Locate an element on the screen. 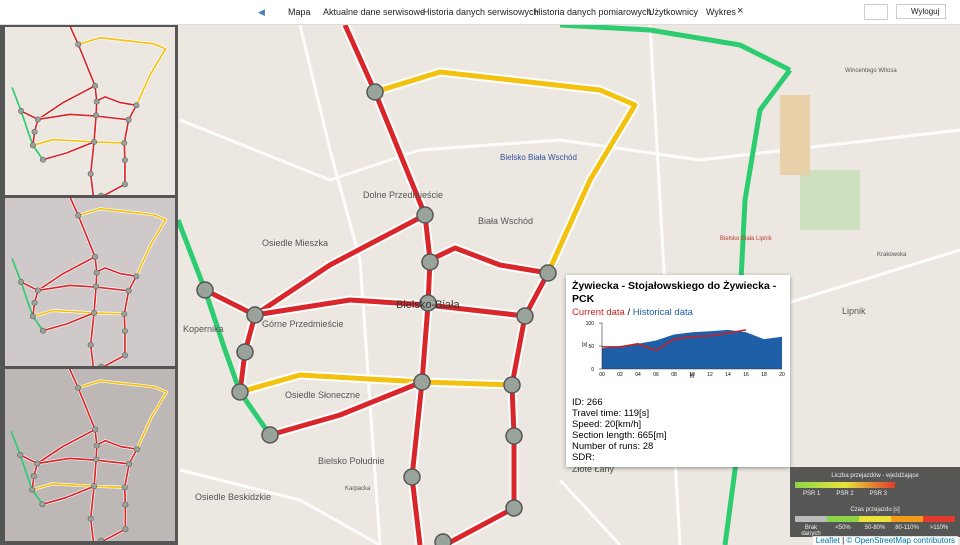 The width and height of the screenshot is (960, 545). map-label: Wincentego Witosa is located at coordinates (871, 71).